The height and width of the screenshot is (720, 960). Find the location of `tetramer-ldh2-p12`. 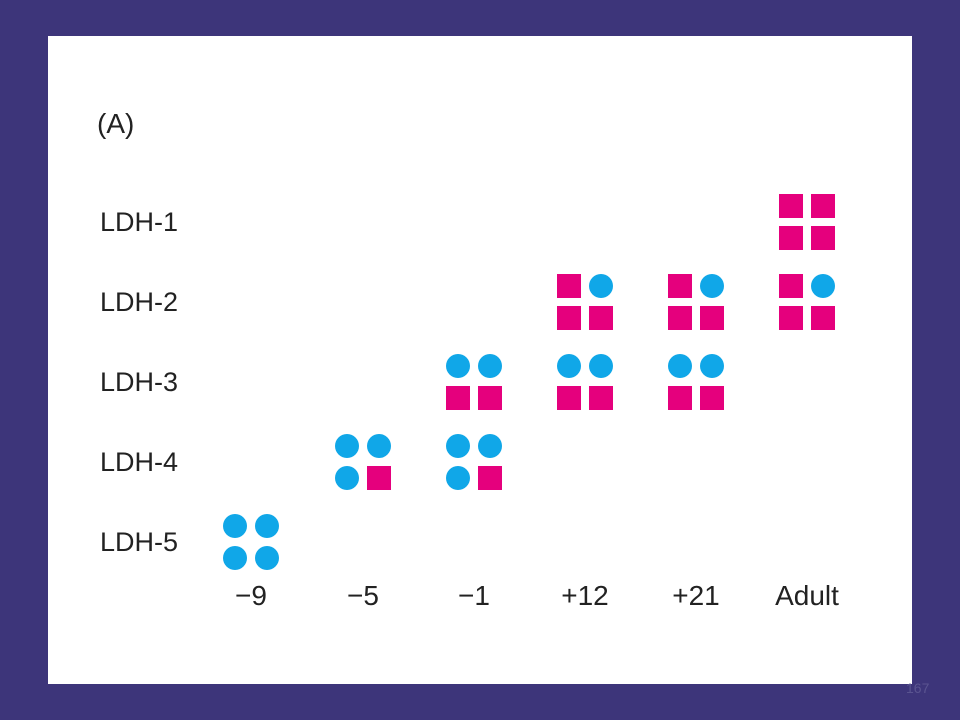

tetramer-ldh2-p12 is located at coordinates (585, 302).